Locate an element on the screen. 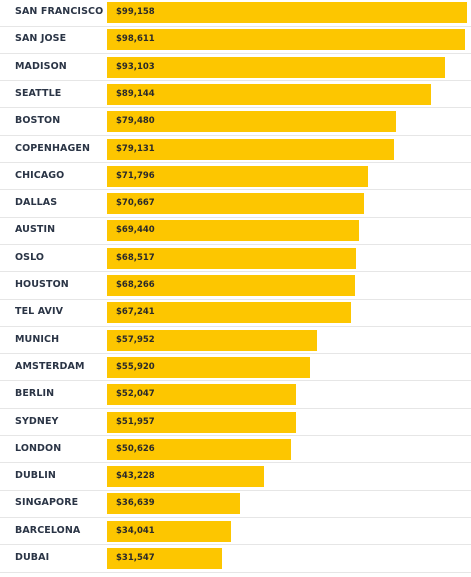 Image resolution: width=471 pixels, height=577 pixels. chart-row: MADISON $93,103 is located at coordinates (235, 69).